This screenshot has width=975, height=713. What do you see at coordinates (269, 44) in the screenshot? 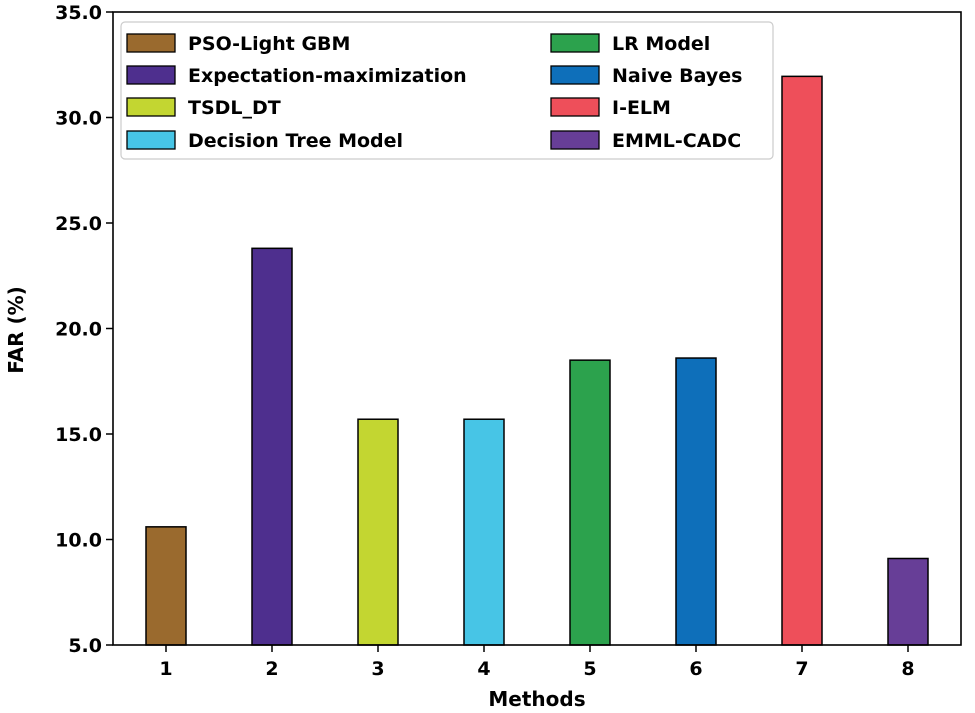
I see `legend-label: PSO-Light GBM` at bounding box center [269, 44].